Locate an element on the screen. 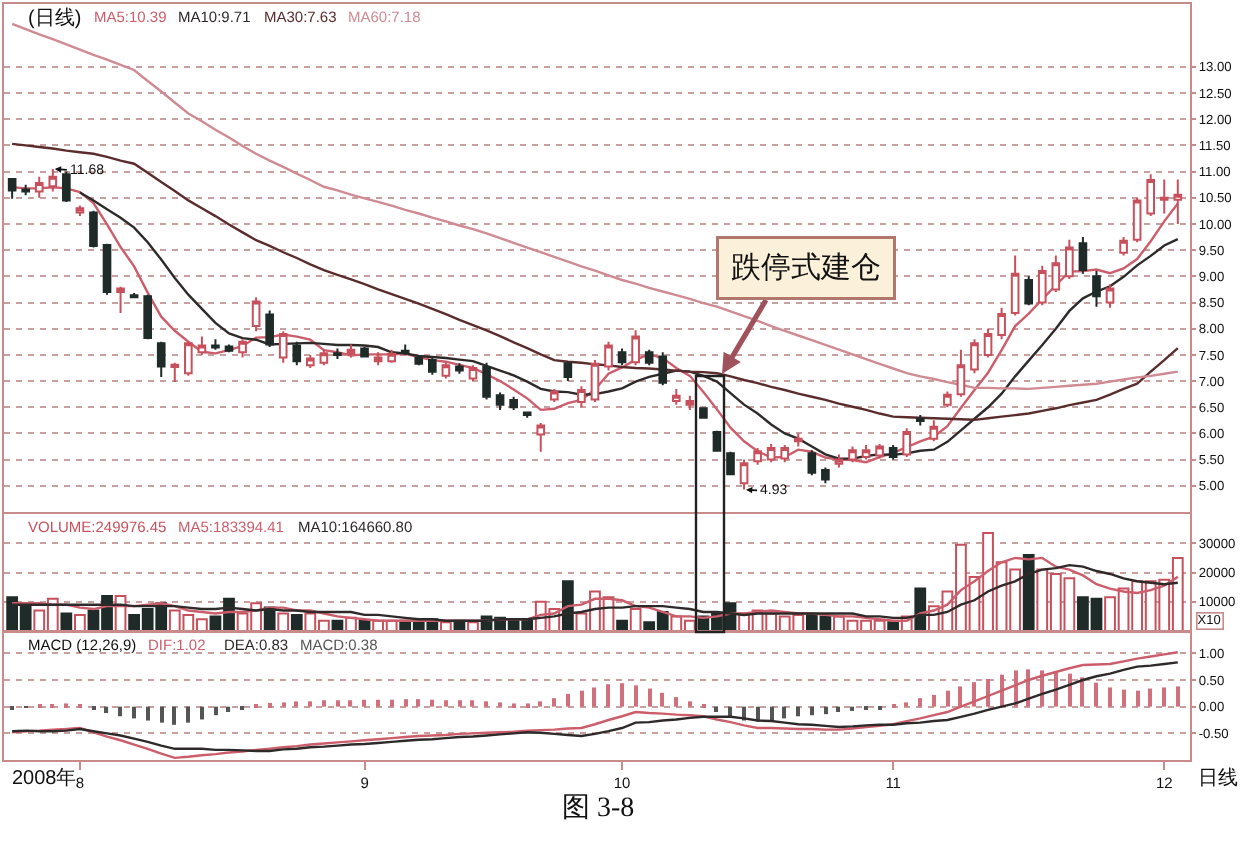 This screenshot has width=1240, height=842. annotation: 跌停式建仓 is located at coordinates (806, 268).